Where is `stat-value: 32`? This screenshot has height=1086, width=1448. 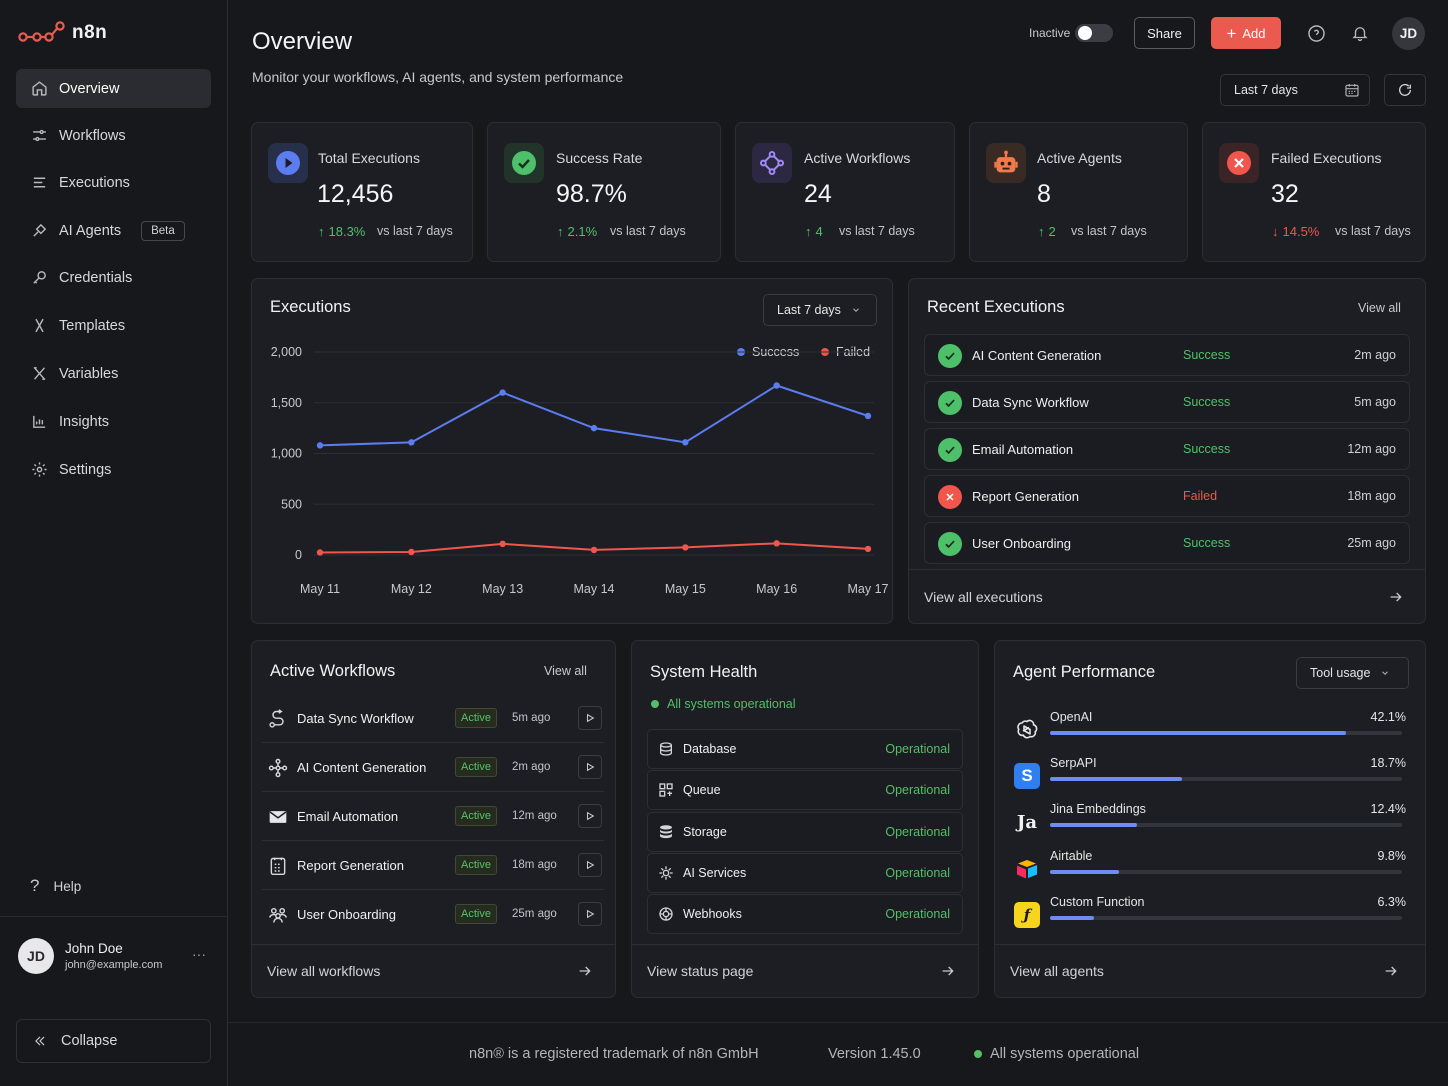
stat-value: 32 is located at coordinates (1285, 194).